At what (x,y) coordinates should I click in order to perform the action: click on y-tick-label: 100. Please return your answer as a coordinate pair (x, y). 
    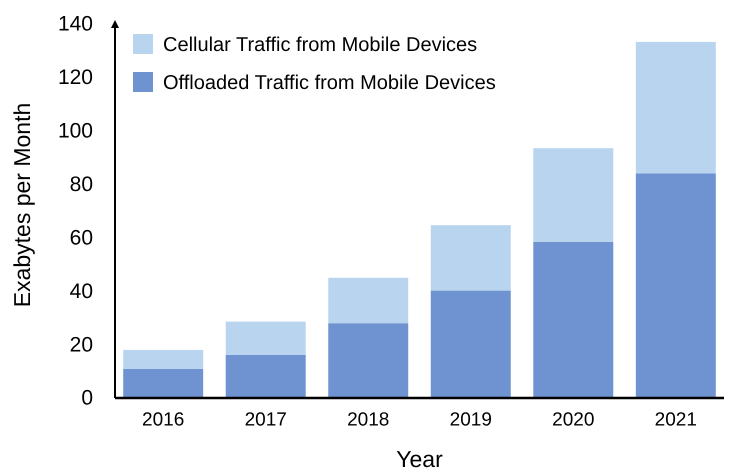
    Looking at the image, I should click on (75, 131).